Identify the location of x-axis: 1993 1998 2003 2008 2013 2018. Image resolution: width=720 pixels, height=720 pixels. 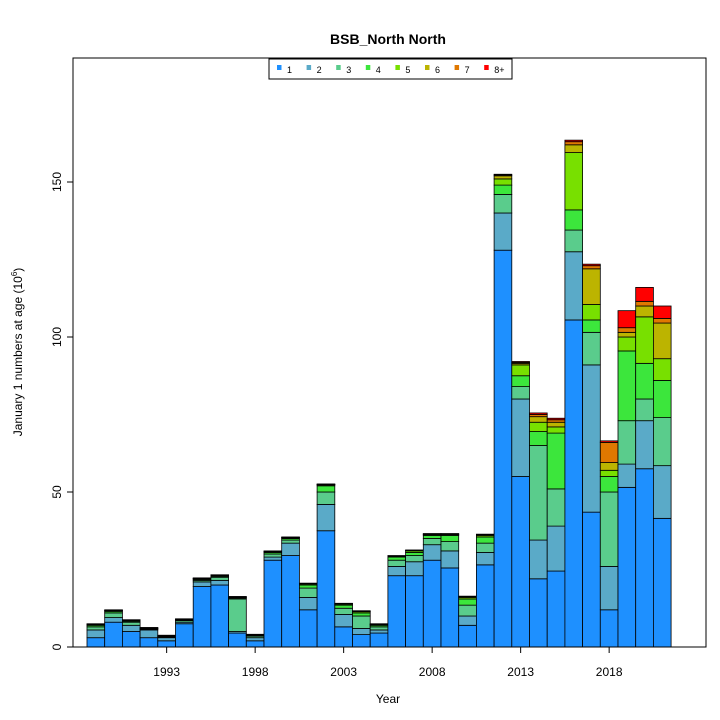
(388, 663).